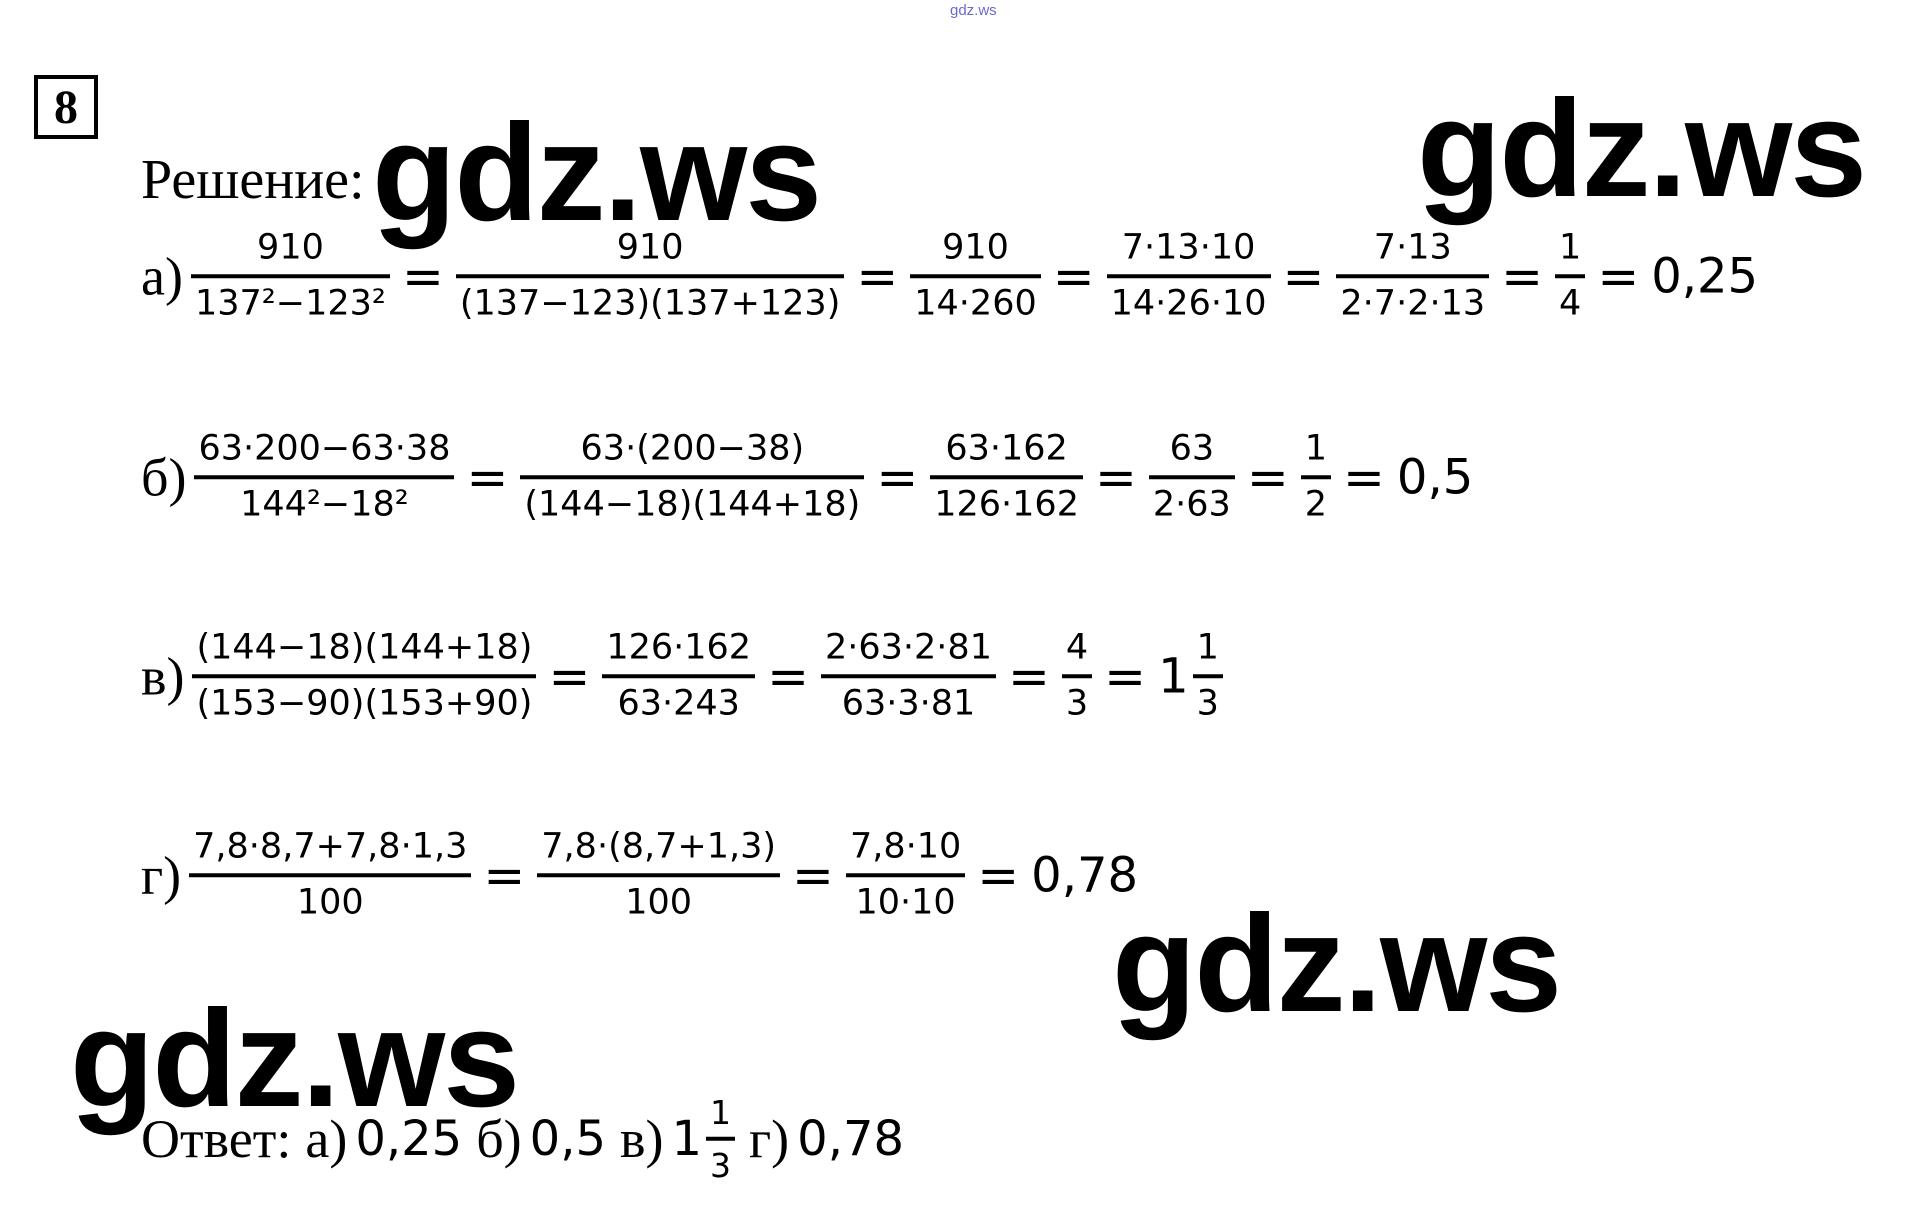 Image resolution: width=1930 pixels, height=1220 pixels. Describe the element at coordinates (1191, 504) in the screenshot. I see `denominator: 2·63` at that location.